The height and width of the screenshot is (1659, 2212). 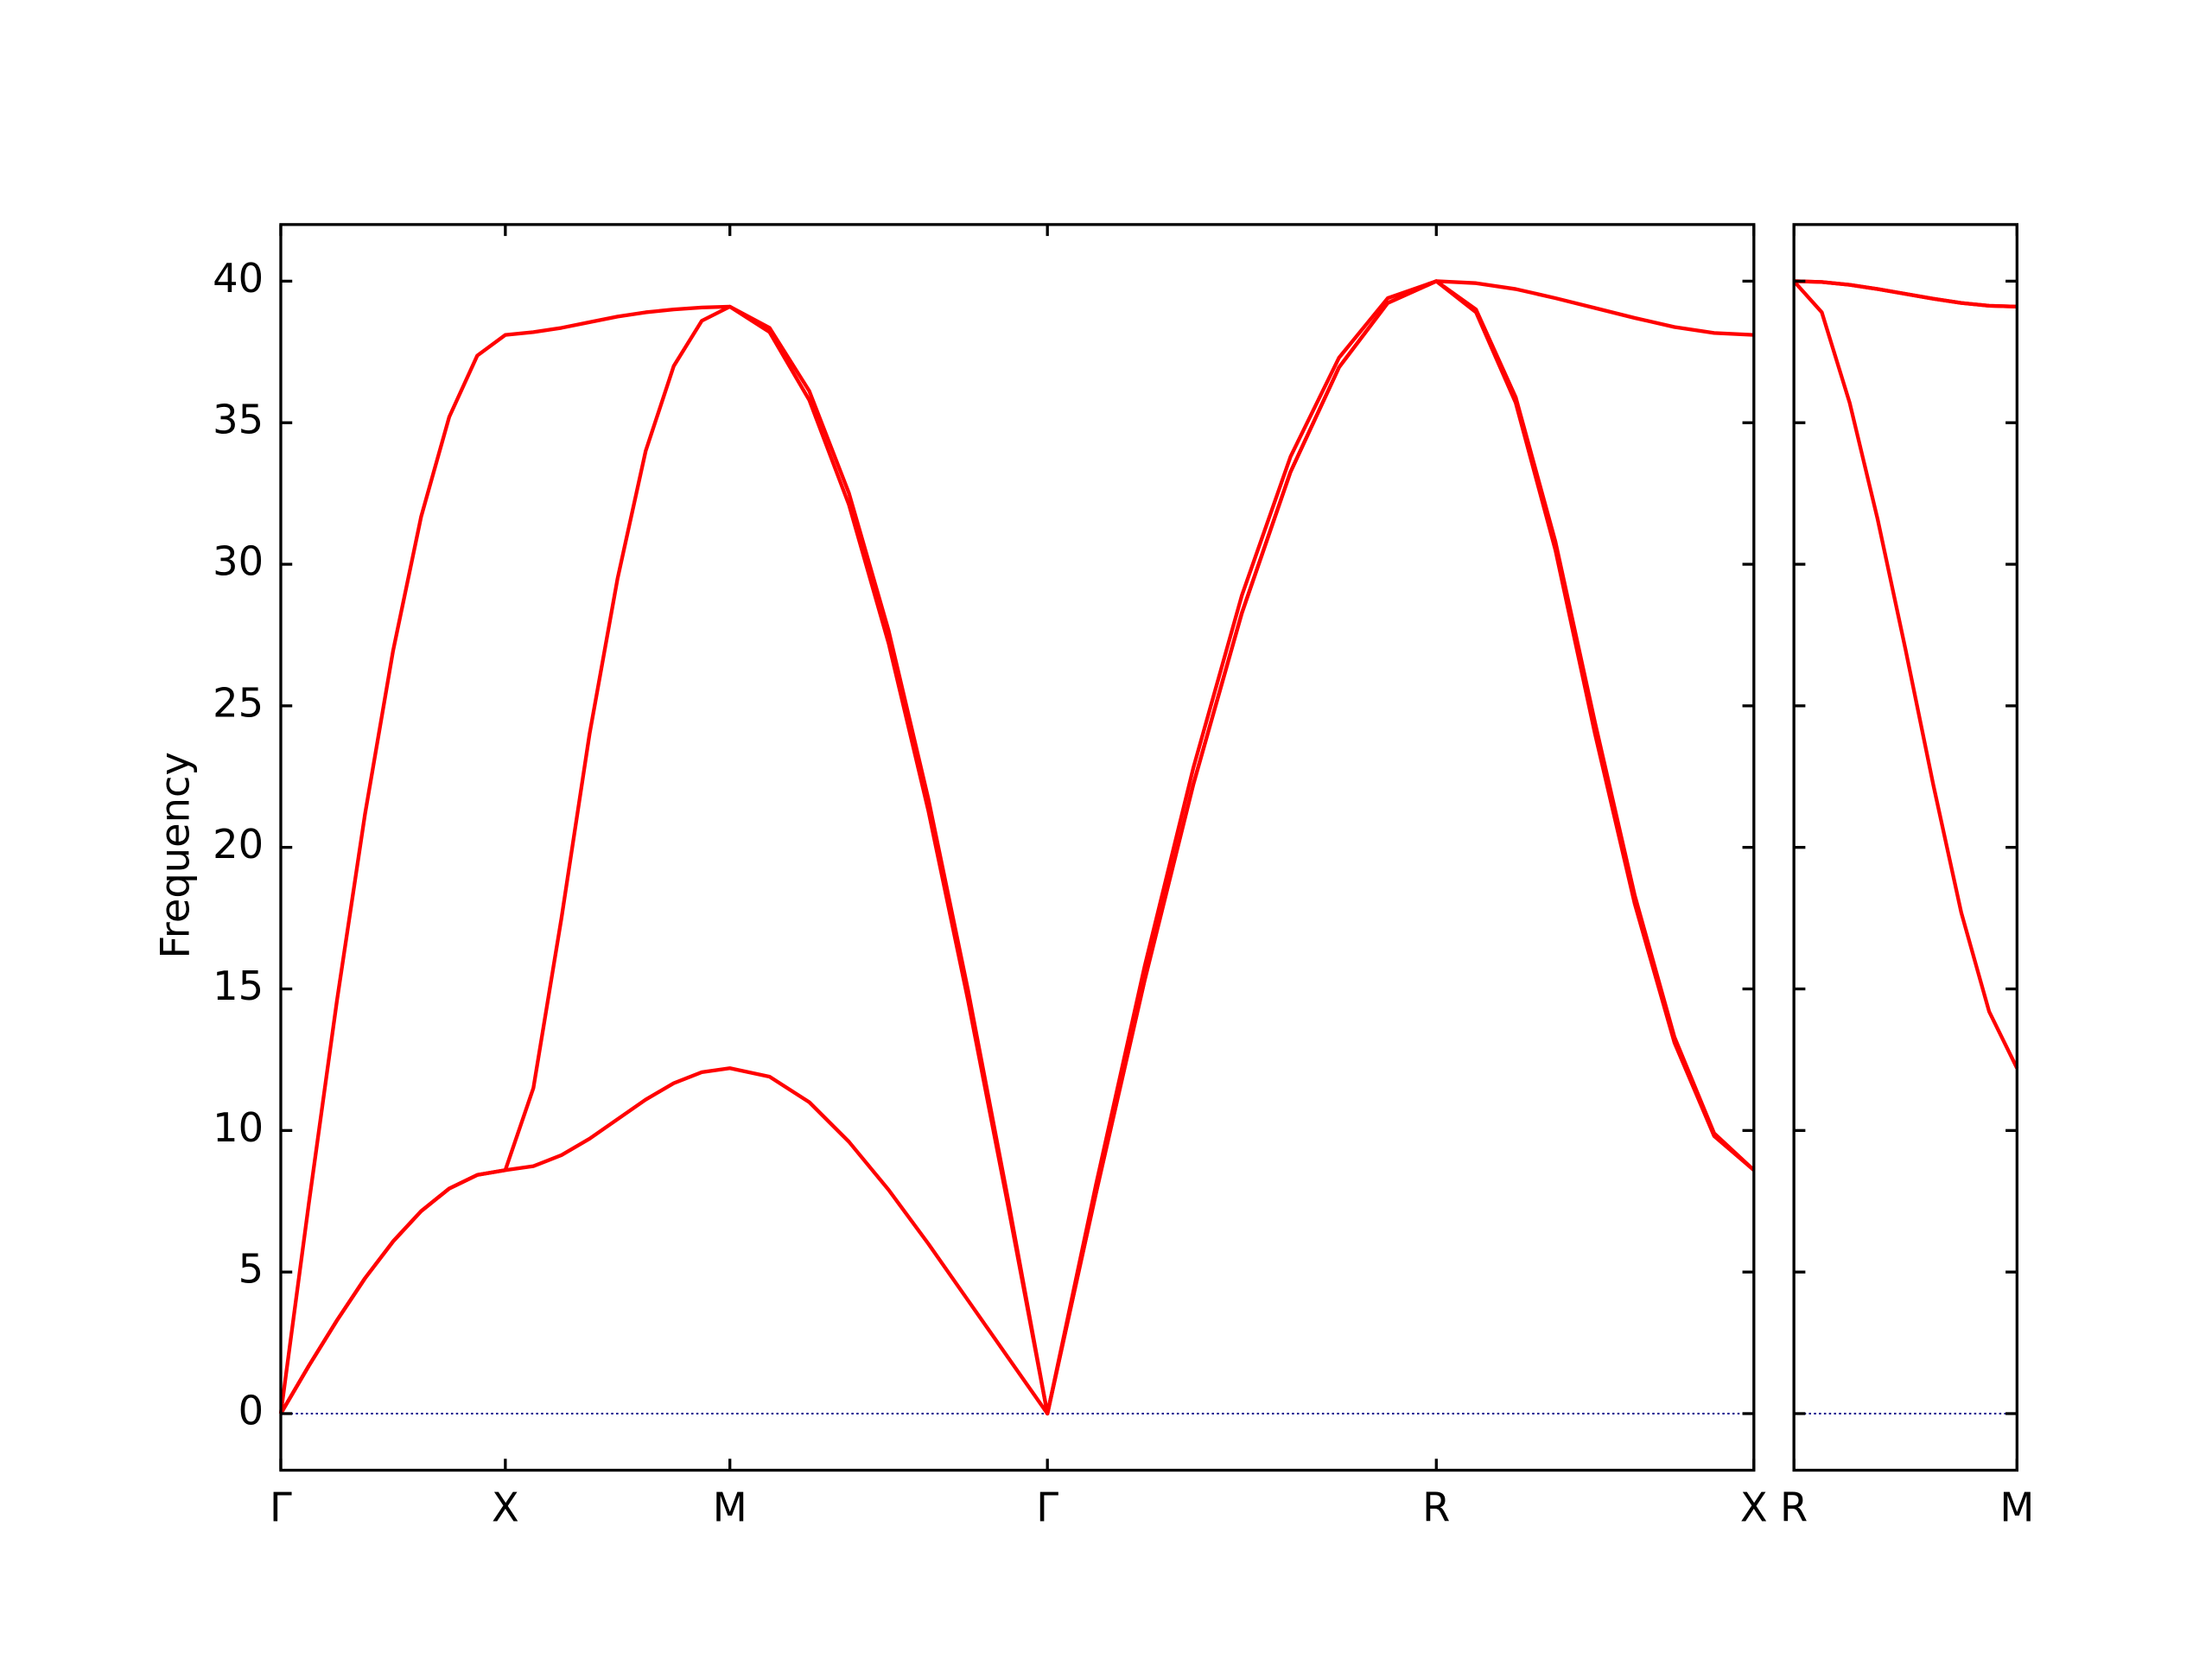 What do you see at coordinates (238, 420) in the screenshot?
I see `y-tick-label: 35` at bounding box center [238, 420].